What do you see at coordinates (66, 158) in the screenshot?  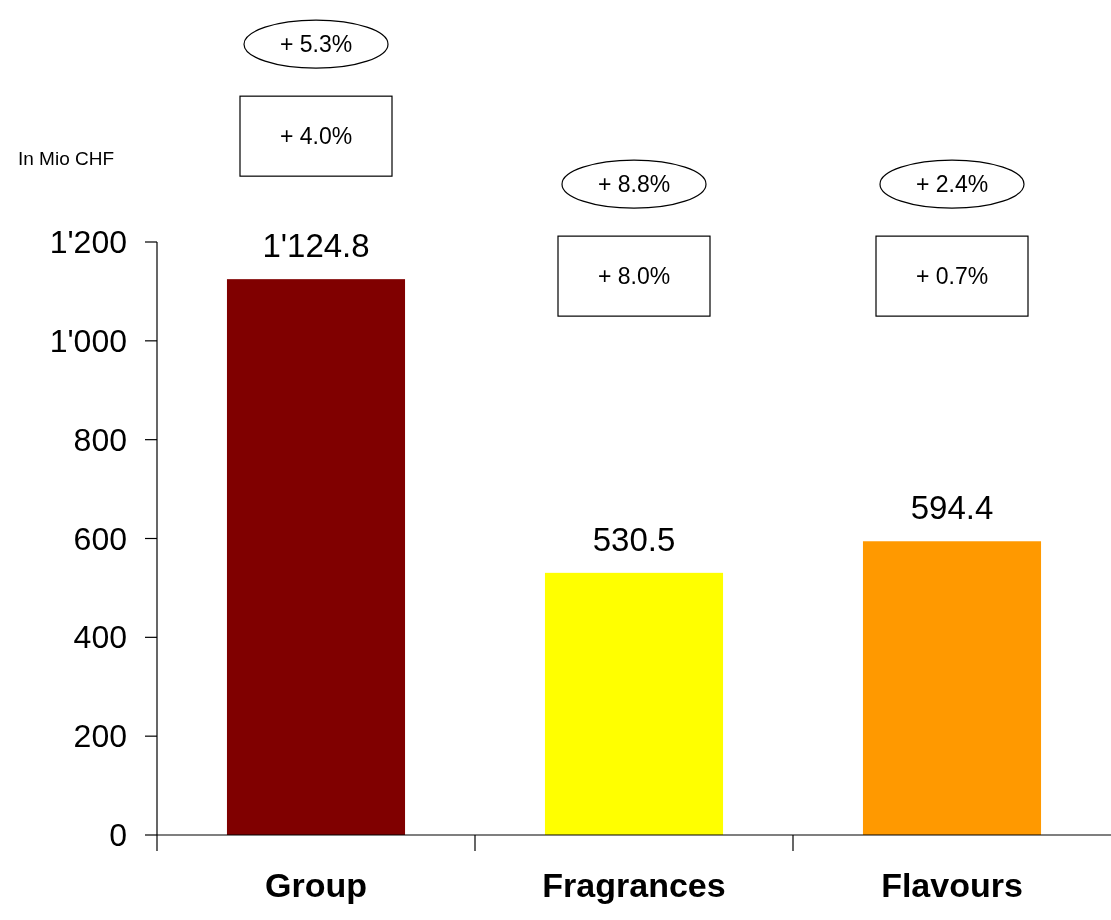 I see `y-axis-title: In Mio CHF` at bounding box center [66, 158].